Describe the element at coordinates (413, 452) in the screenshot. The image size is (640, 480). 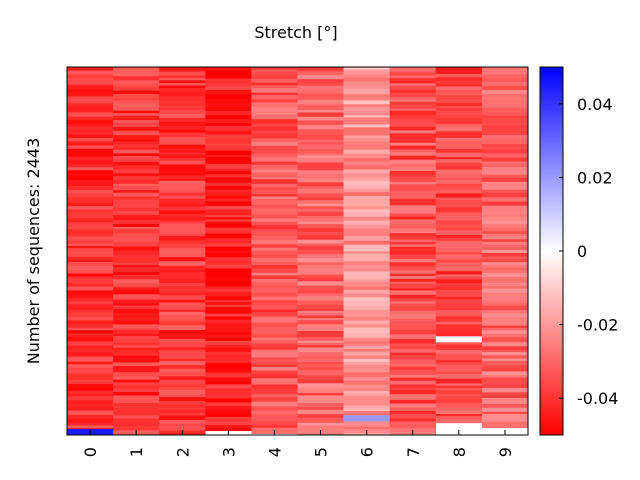
I see `x-tick-label: 7` at that location.